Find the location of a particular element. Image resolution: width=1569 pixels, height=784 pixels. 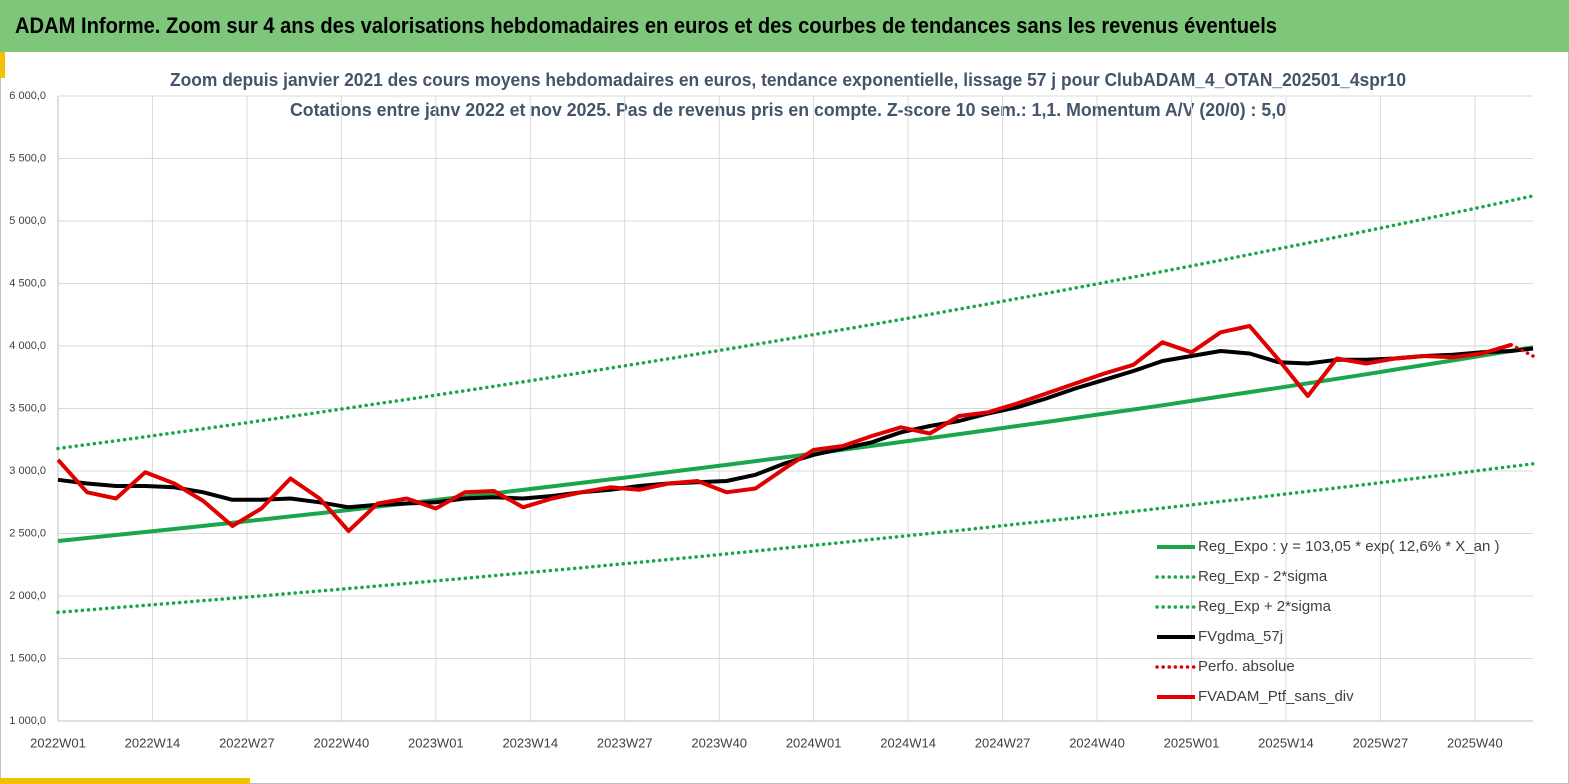

x-tick-label: 2023W40 is located at coordinates (719, 742).